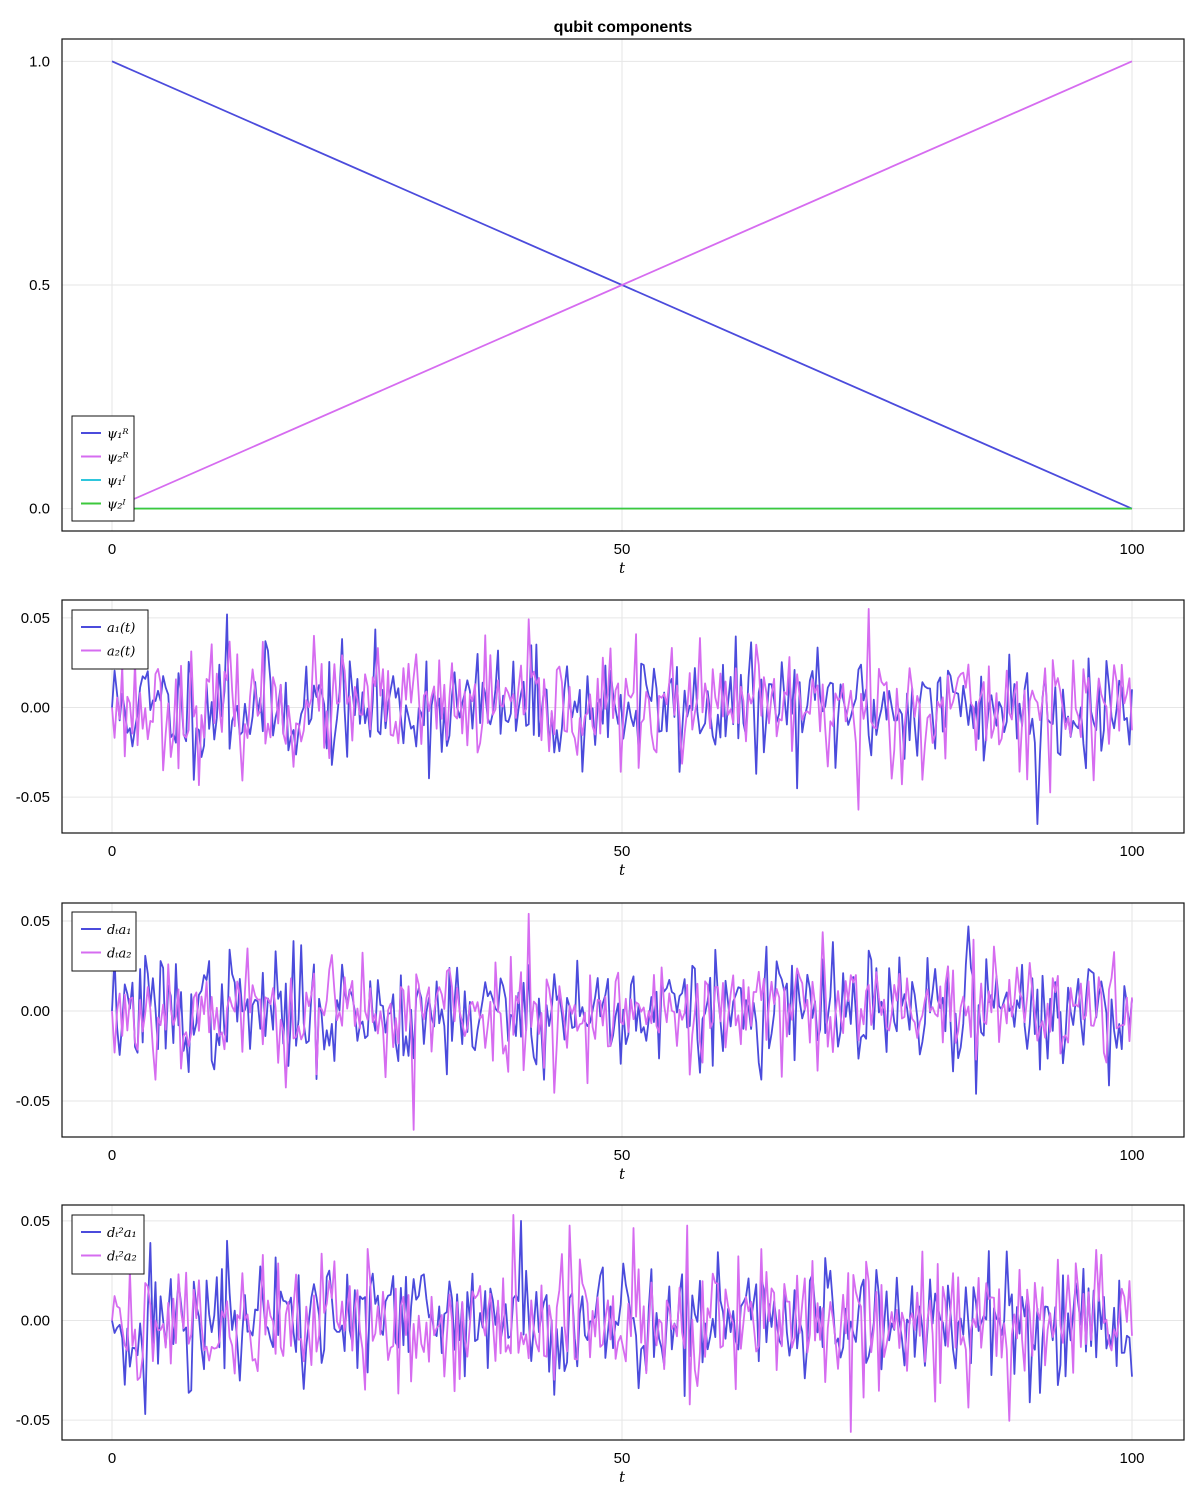 Image resolution: width=1200 pixels, height=1500 pixels. I want to click on legend-label: ψ₂ᴵ, so click(116, 505).